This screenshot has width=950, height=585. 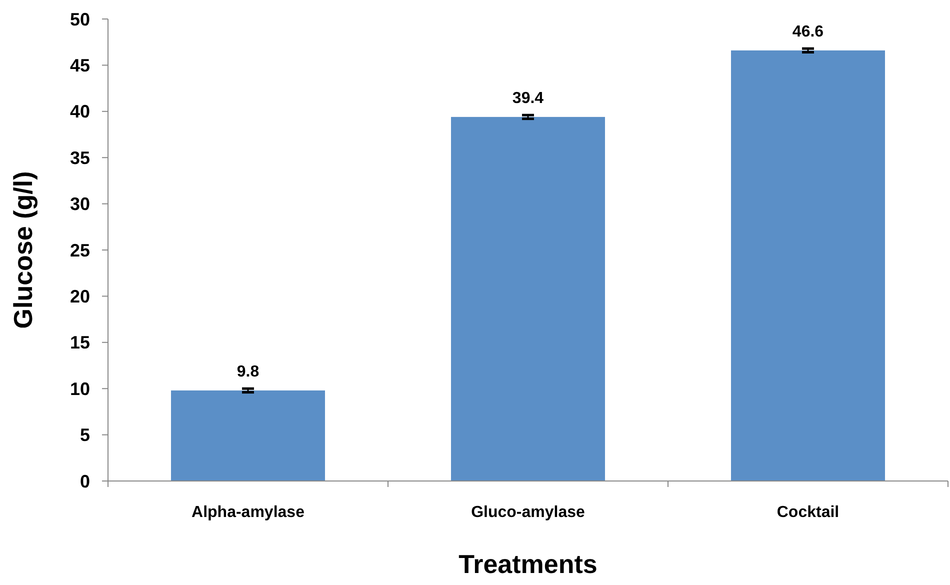 What do you see at coordinates (80, 250) in the screenshot?
I see `y-tick-label: 25` at bounding box center [80, 250].